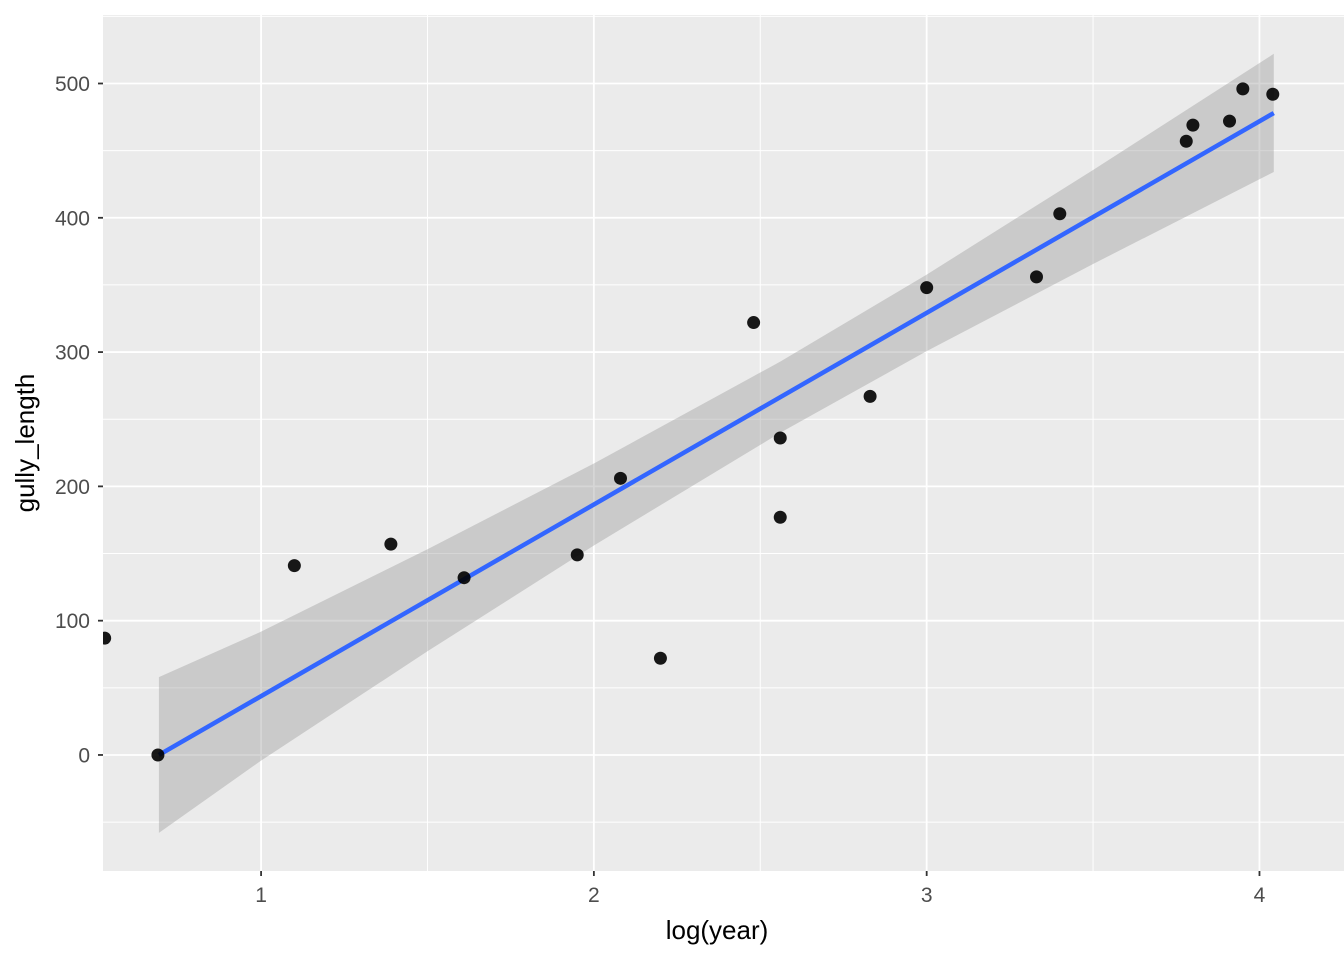  Describe the element at coordinates (72, 84) in the screenshot. I see `y-tick-label: 500` at that location.